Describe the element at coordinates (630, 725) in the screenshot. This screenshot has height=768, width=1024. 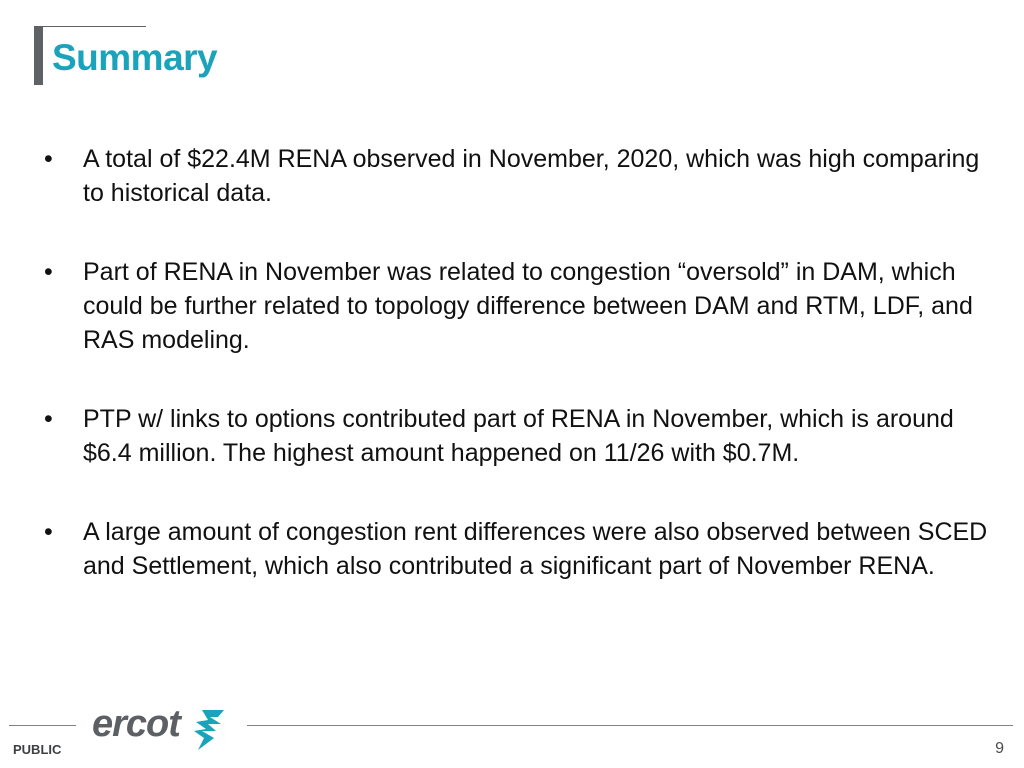
I see `footer-divider-right` at that location.